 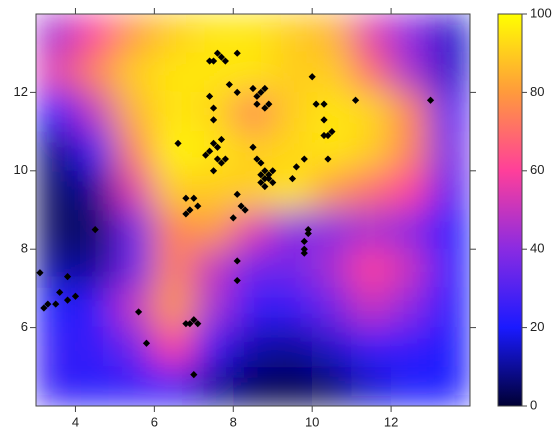 I want to click on y-tick-label: 10, so click(x=21, y=169).